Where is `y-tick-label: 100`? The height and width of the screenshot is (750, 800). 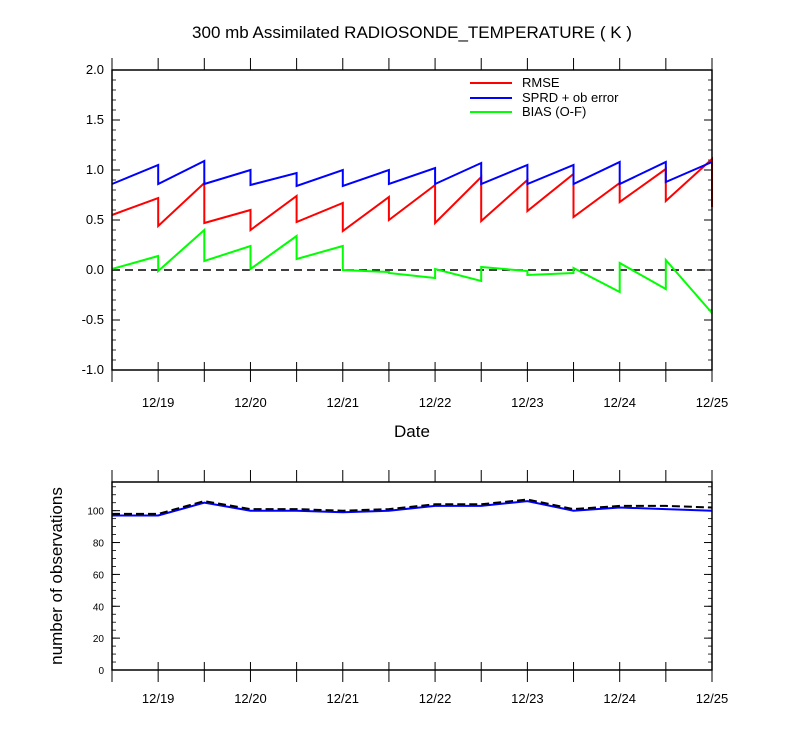
y-tick-label: 100 is located at coordinates (95, 512).